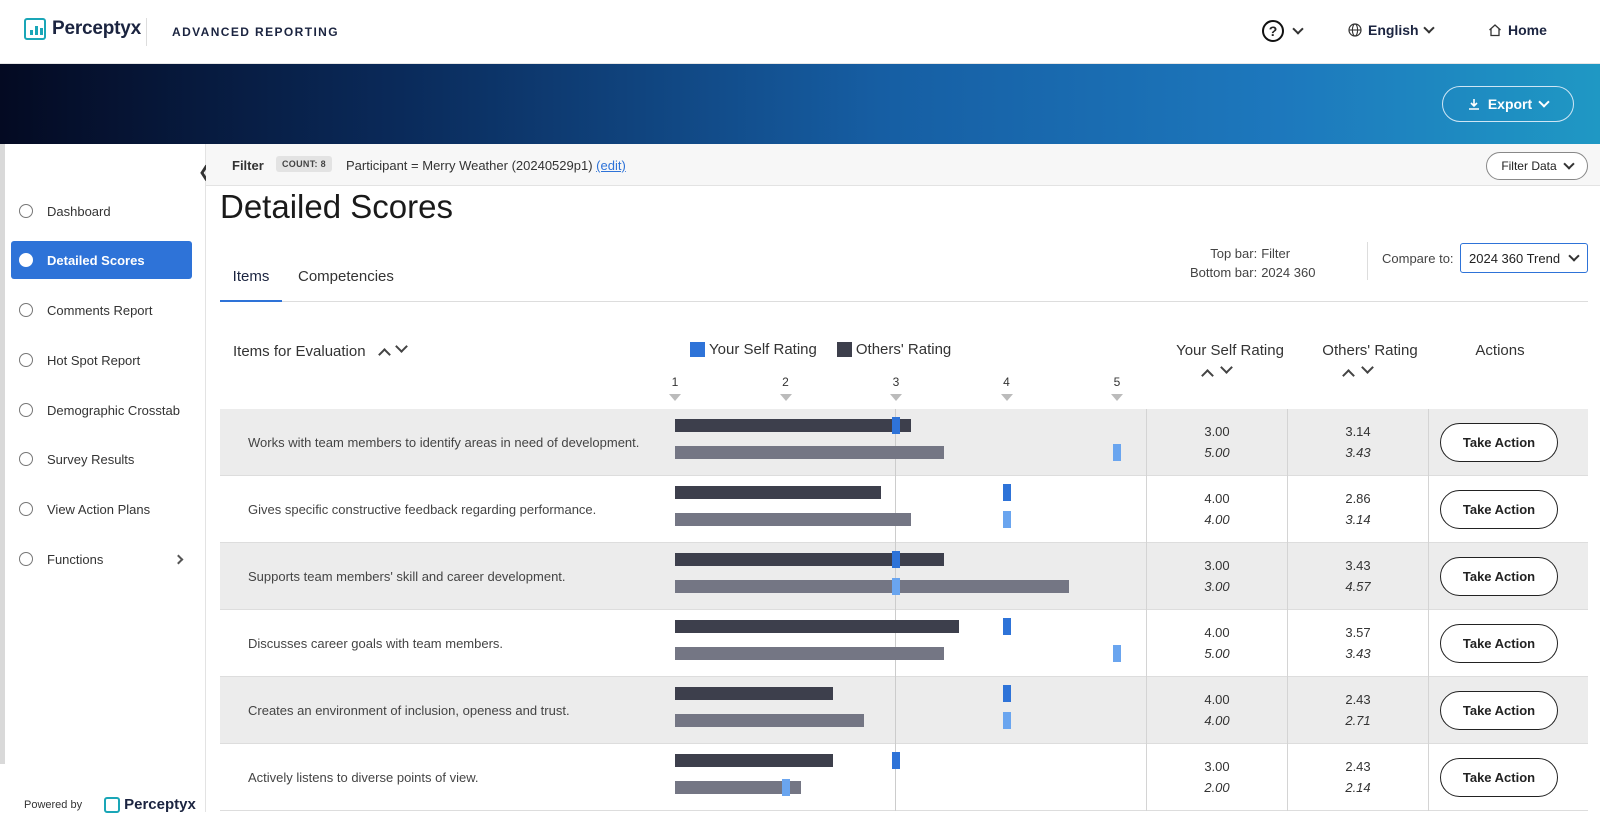 This screenshot has width=1600, height=813. Describe the element at coordinates (675, 382) in the screenshot. I see `tick-label: 1` at that location.